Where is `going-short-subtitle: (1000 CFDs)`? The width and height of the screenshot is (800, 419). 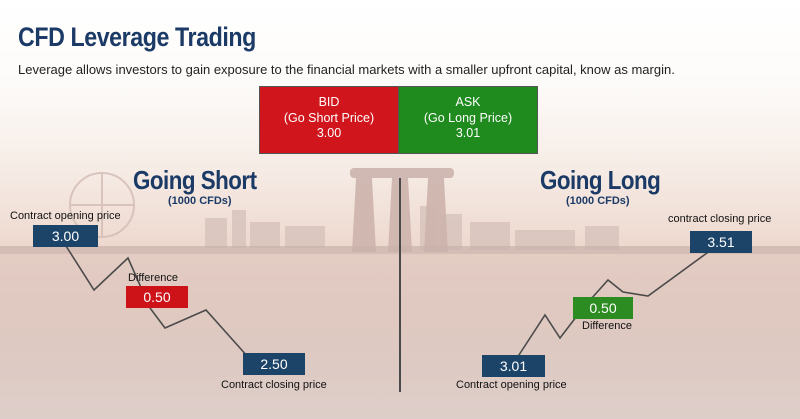
going-short-subtitle: (1000 CFDs) is located at coordinates (200, 201).